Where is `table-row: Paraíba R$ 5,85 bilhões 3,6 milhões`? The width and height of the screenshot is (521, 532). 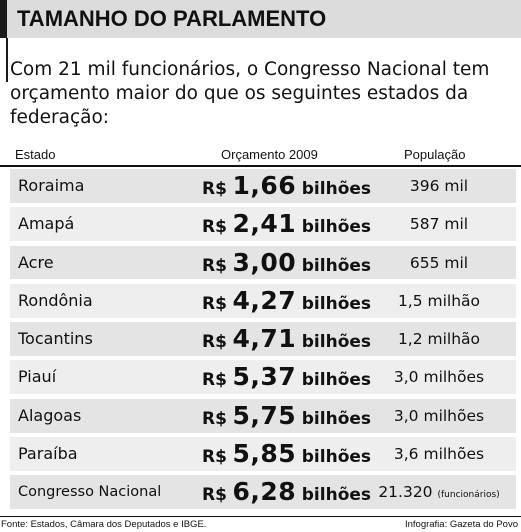
table-row: Paraíba R$ 5,85 bilhões 3,6 milhões is located at coordinates (263, 454).